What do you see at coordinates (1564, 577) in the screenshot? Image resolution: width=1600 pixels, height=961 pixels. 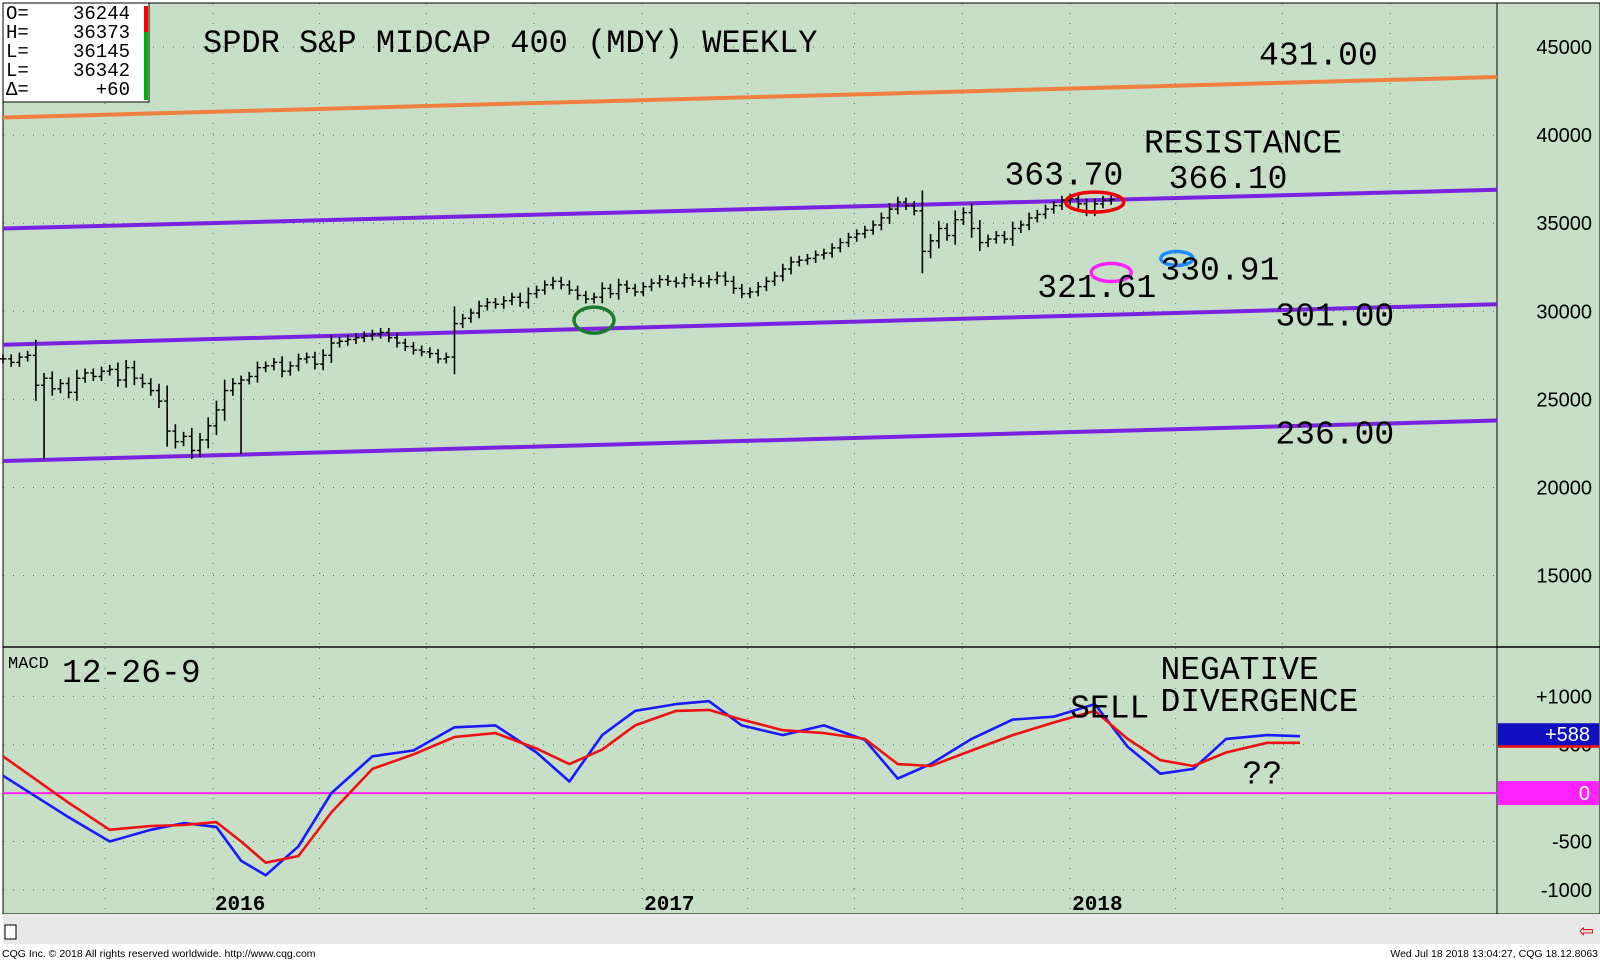 I see `price-tick-label: 15000` at bounding box center [1564, 577].